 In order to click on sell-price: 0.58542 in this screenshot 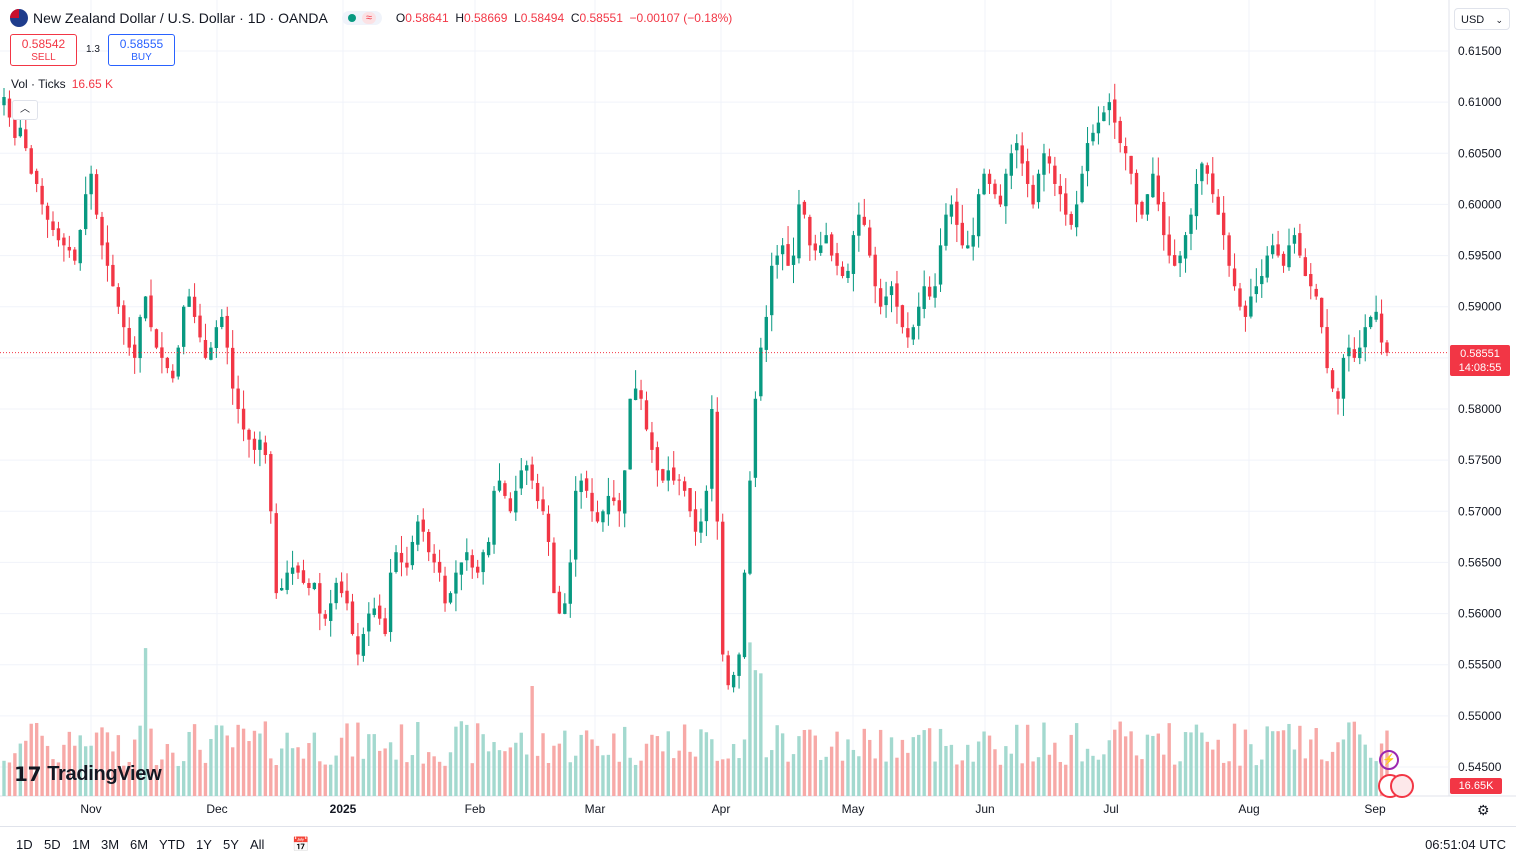, I will do `click(43, 44)`.